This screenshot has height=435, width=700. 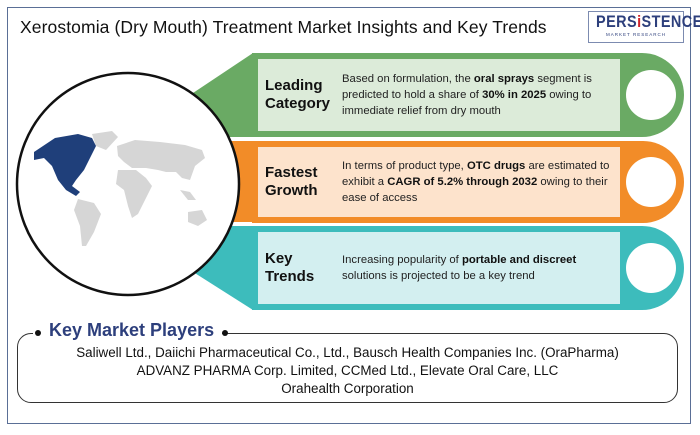 I want to click on players-line: Orahealth Corporation, so click(x=347, y=388).